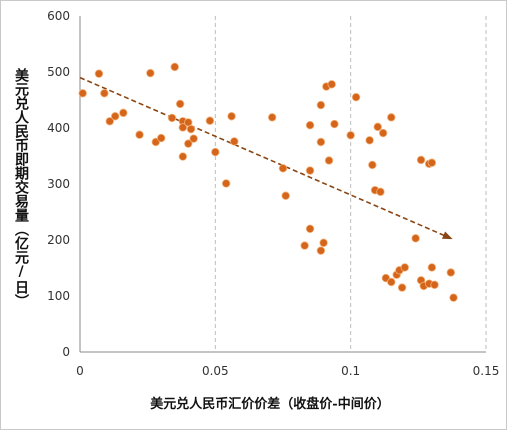  I want to click on y-tick-label: 200, so click(58, 240).